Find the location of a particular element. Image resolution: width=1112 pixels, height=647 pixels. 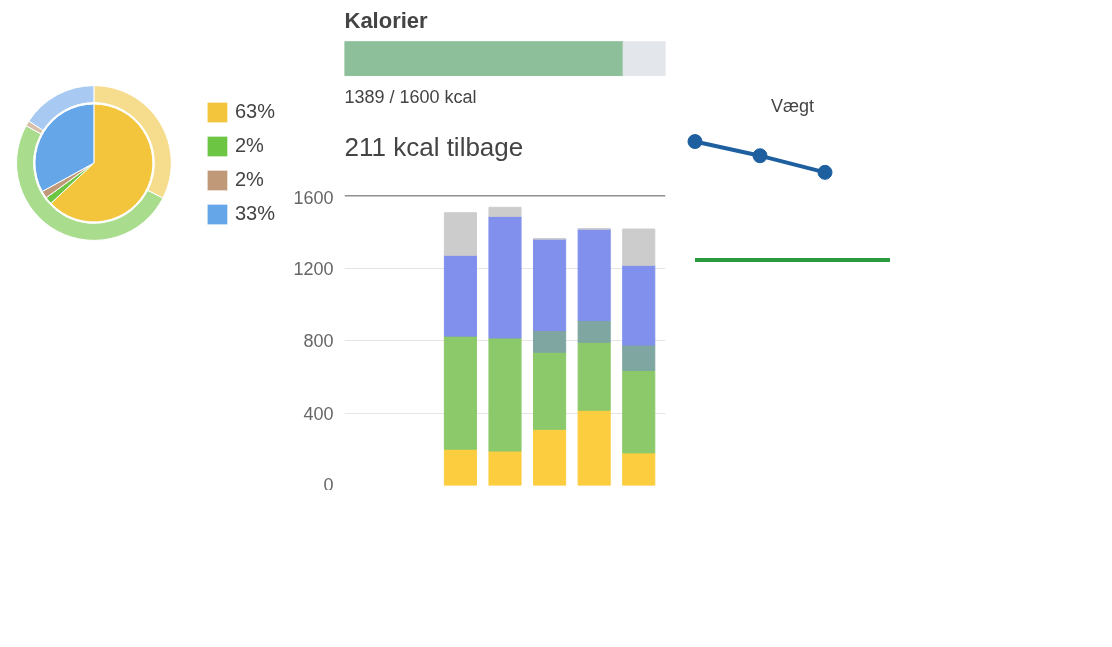

chart-title: Kalorier is located at coordinates (386, 20).